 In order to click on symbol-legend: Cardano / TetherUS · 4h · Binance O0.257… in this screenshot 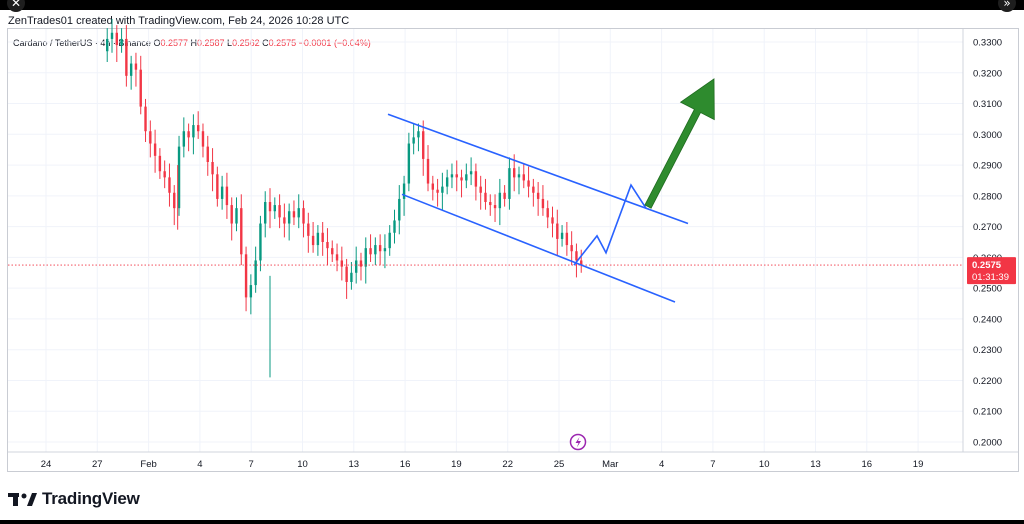, I will do `click(192, 43)`.